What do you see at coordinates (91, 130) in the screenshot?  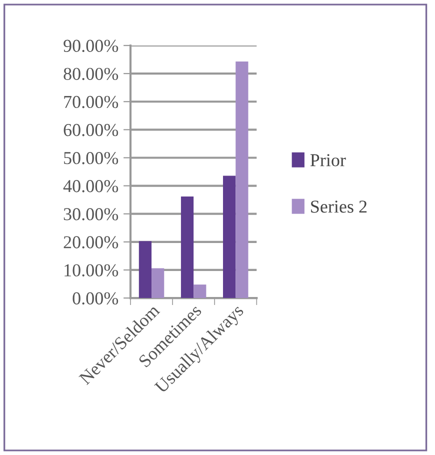 I see `y-tick-label: 60.00%` at bounding box center [91, 130].